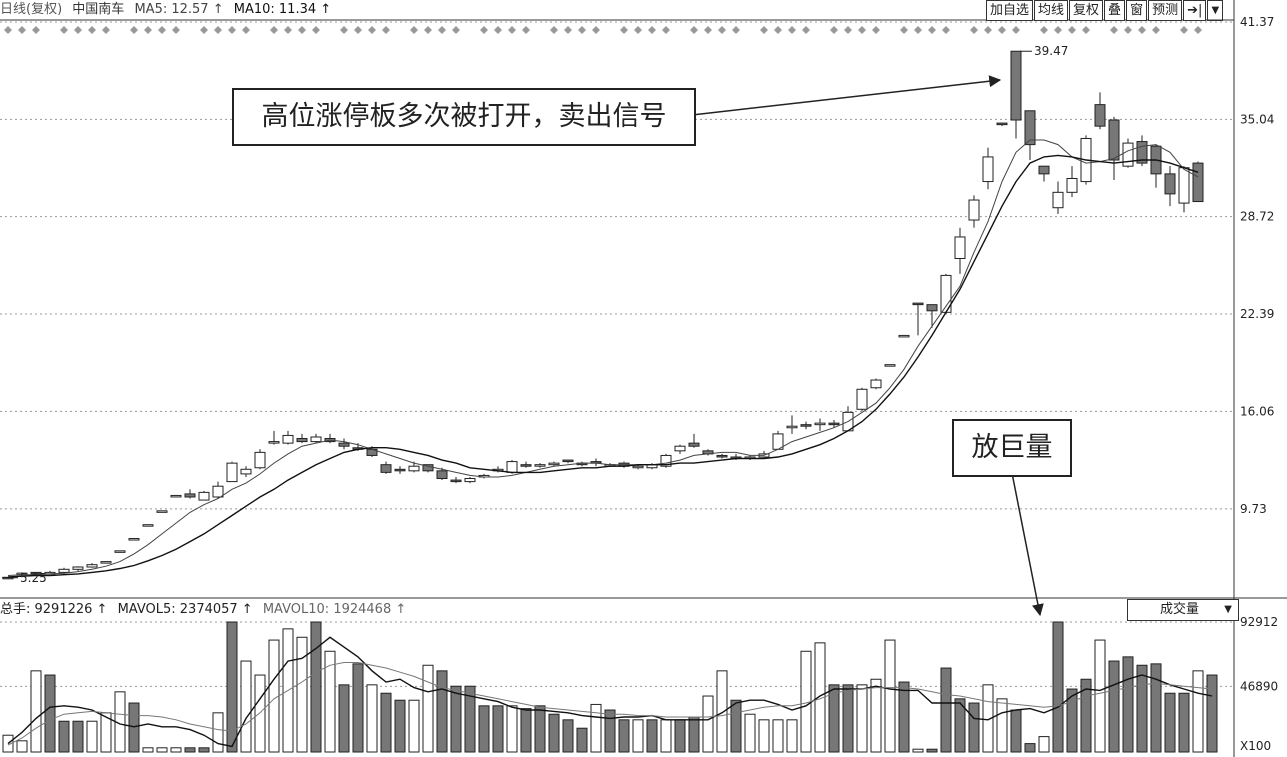  What do you see at coordinates (1195, 10) in the screenshot?
I see `jump-end-button: ➔|` at bounding box center [1195, 10].